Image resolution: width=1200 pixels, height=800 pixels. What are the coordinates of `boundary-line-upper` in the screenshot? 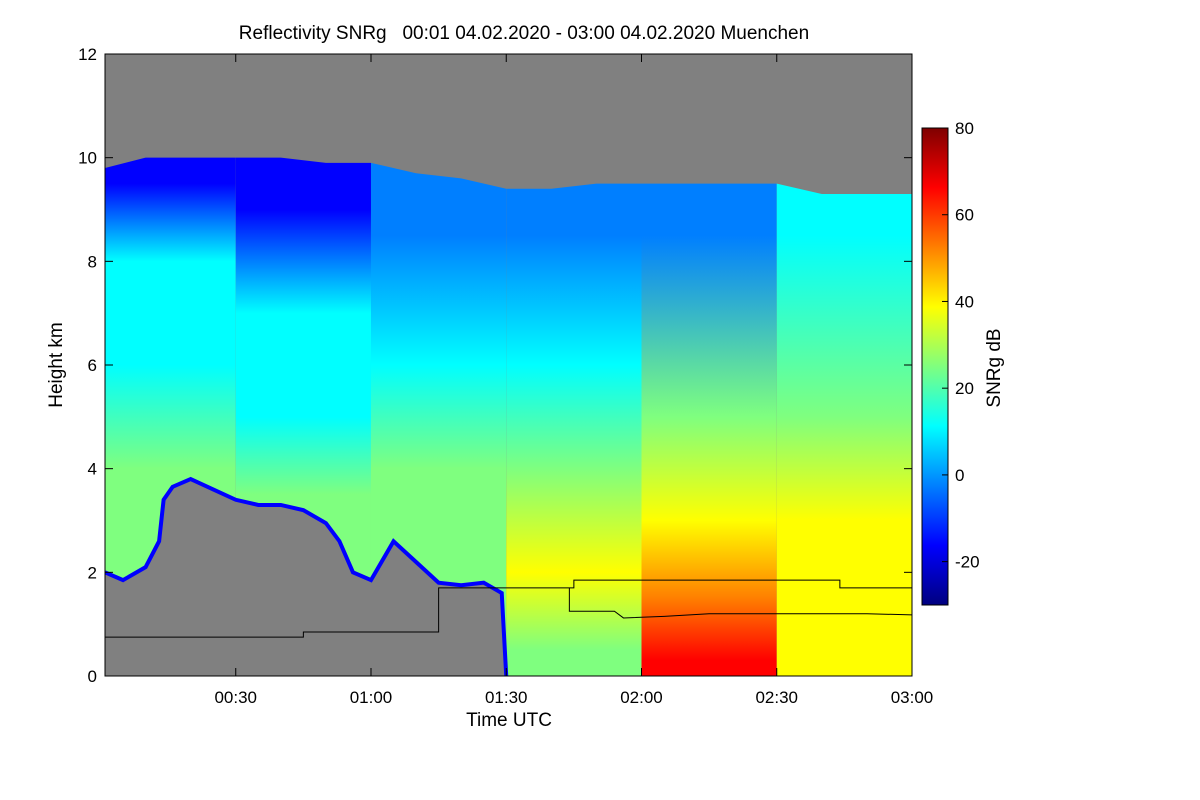 It's located at (508, 608).